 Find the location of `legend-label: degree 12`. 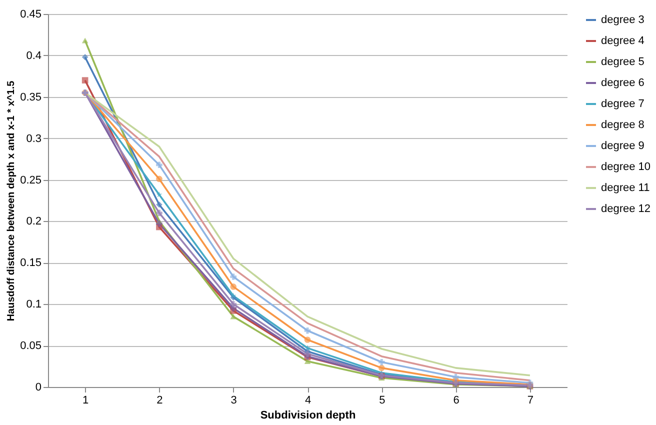

legend-label: degree 12 is located at coordinates (626, 209).